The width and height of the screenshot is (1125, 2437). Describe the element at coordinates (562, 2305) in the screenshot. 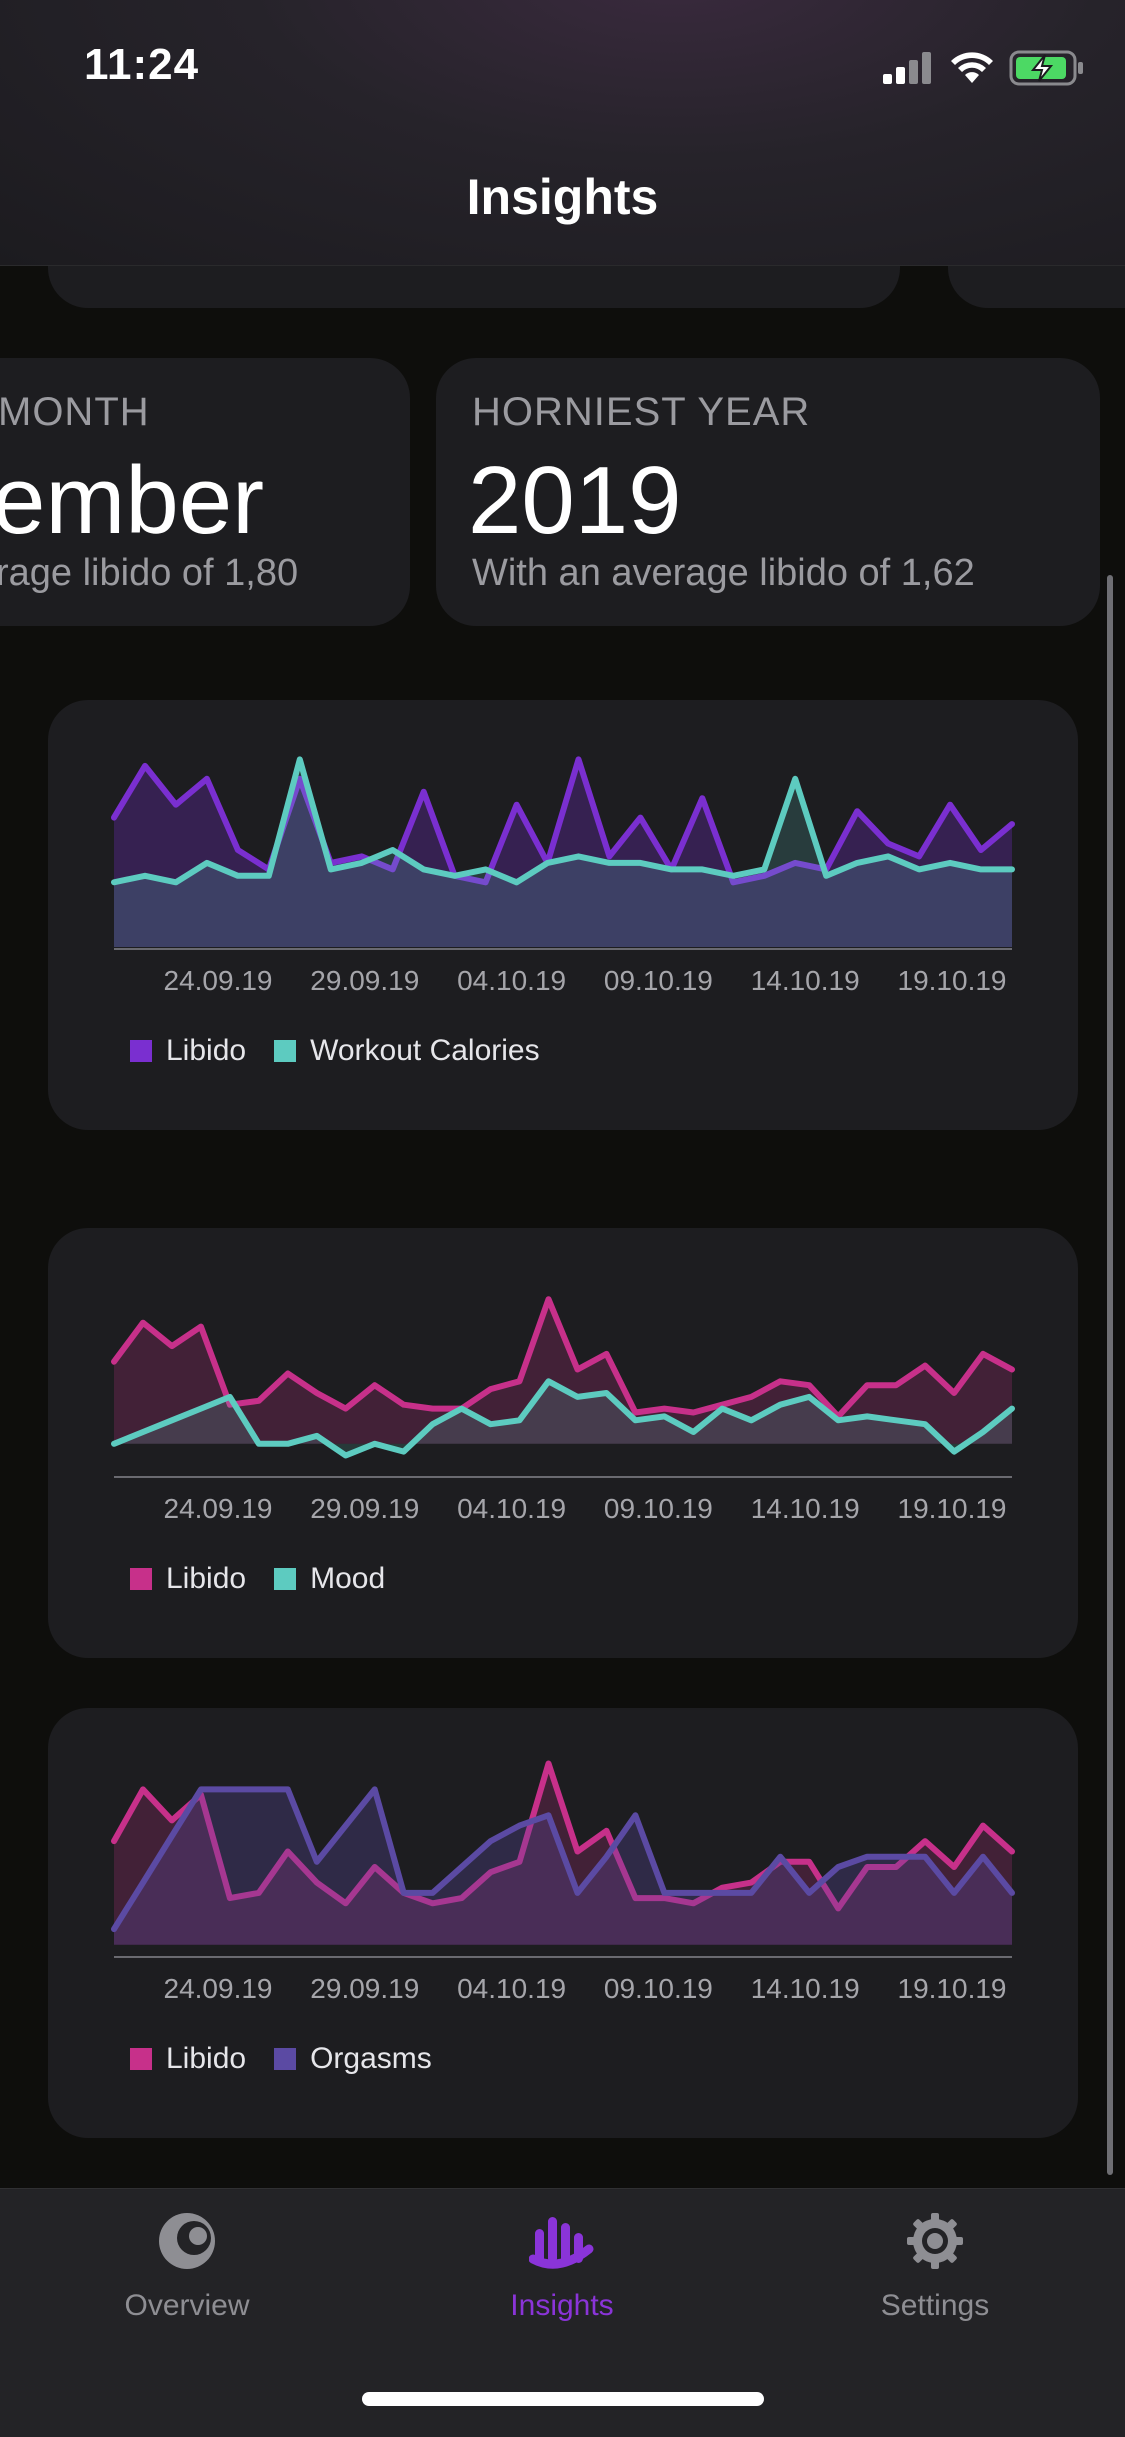

I see `tab-label: Insights` at that location.